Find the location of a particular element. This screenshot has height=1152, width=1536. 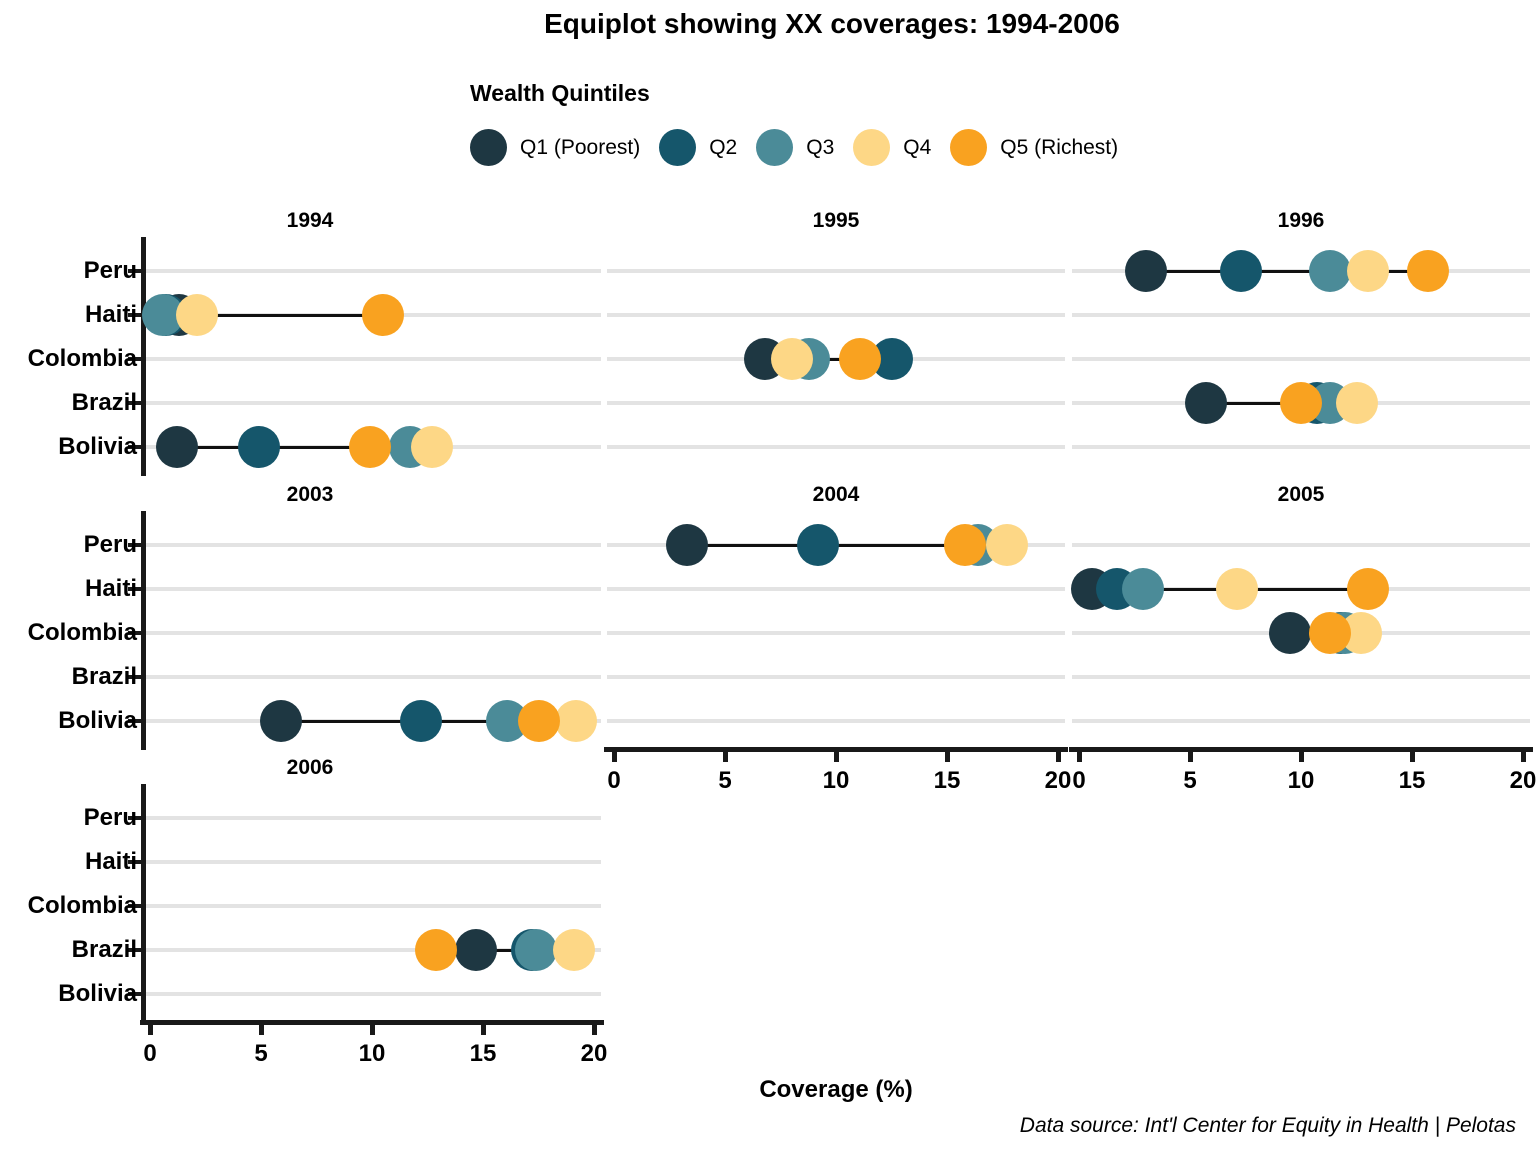

dot-1994-haiti-q4 is located at coordinates (196, 315).